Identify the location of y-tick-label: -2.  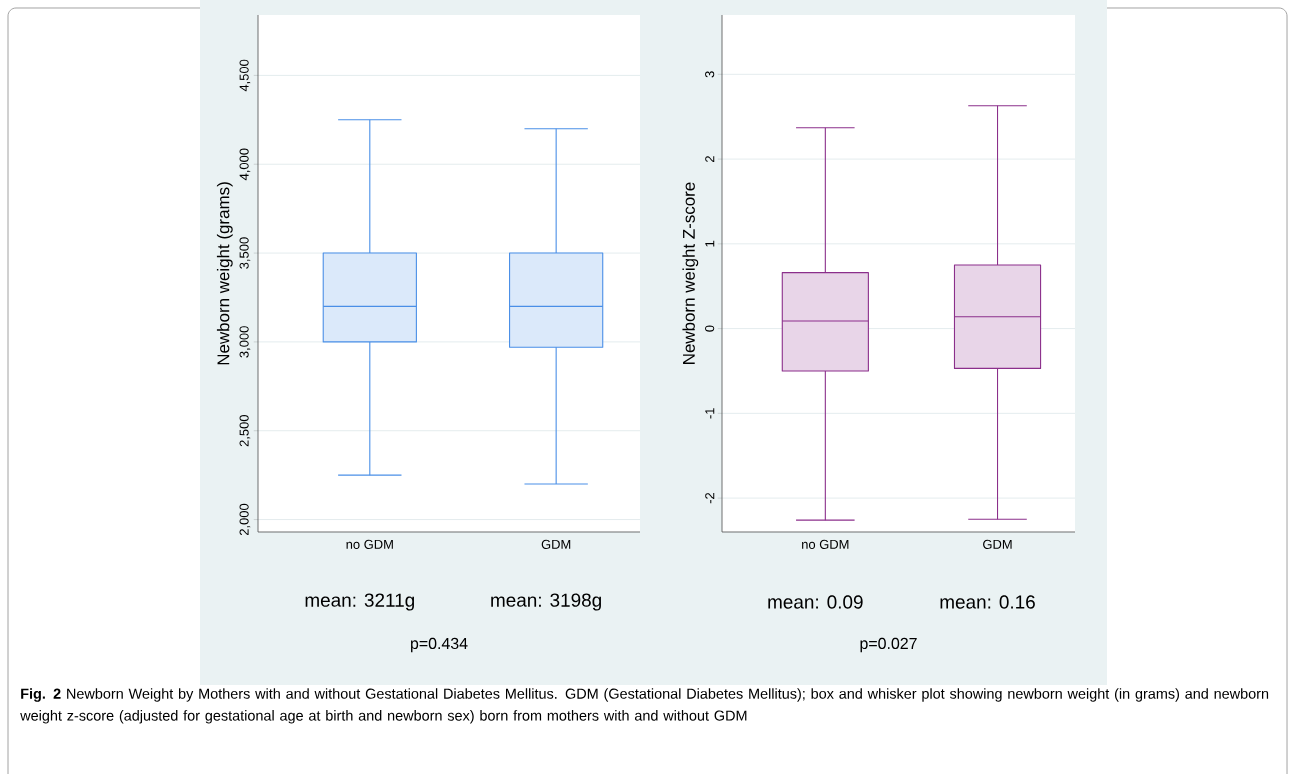
(710, 498).